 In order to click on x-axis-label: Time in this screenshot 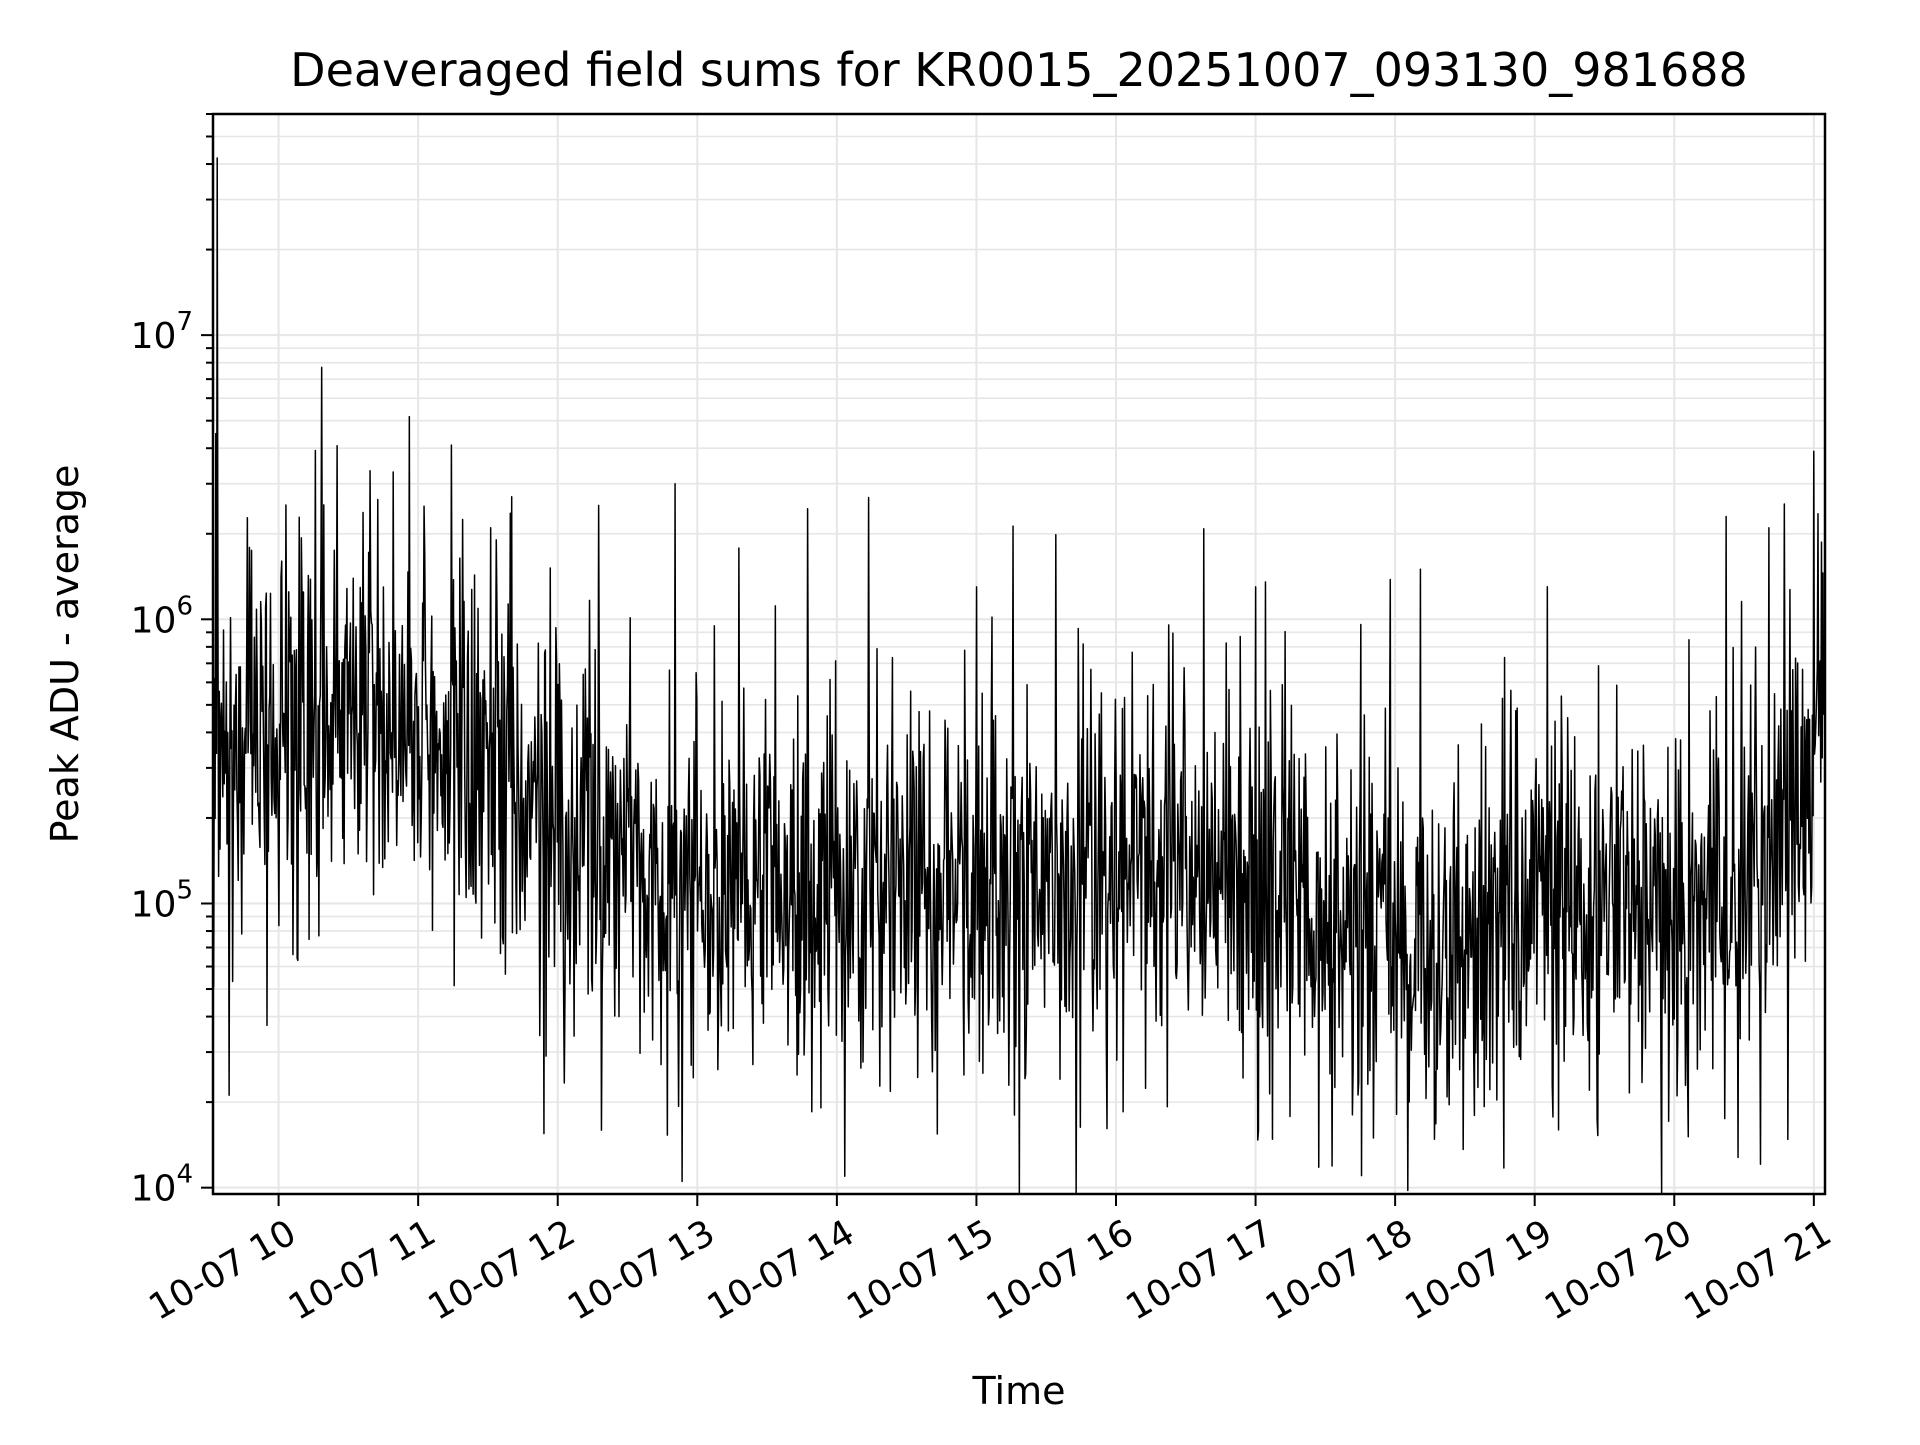, I will do `click(1019, 1391)`.